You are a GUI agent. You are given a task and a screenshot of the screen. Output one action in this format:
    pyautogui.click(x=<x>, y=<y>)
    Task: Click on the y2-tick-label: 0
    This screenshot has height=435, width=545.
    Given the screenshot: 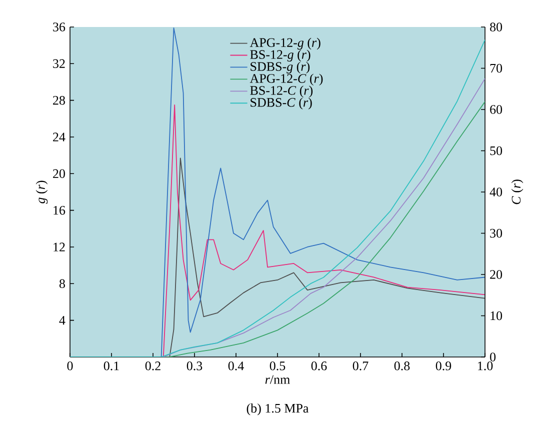 What is the action you would take?
    pyautogui.click(x=493, y=357)
    